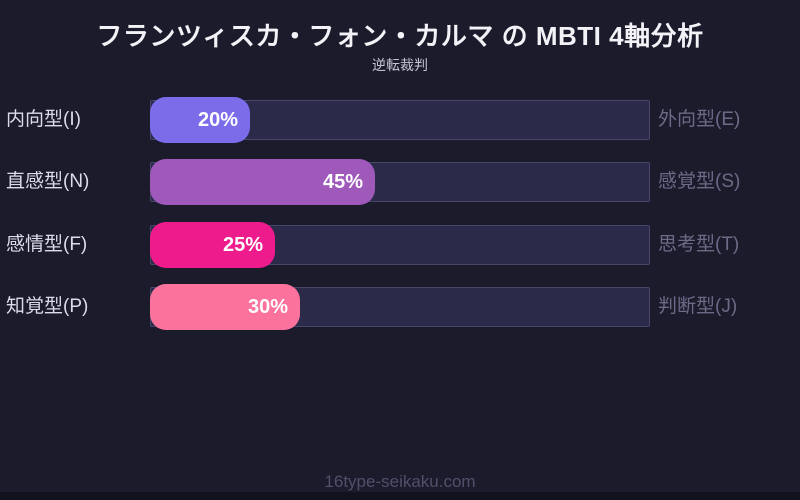  What do you see at coordinates (400, 36) in the screenshot?
I see `page-title: フランツィスカ・フォン・カルマ の MBTI 4軸分析` at bounding box center [400, 36].